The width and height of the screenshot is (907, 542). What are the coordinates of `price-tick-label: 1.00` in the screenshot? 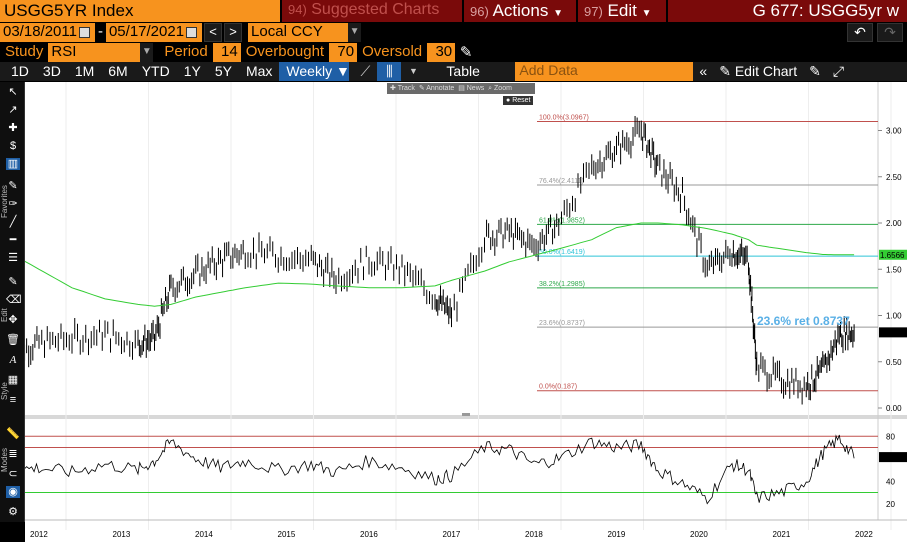 It's located at (894, 316).